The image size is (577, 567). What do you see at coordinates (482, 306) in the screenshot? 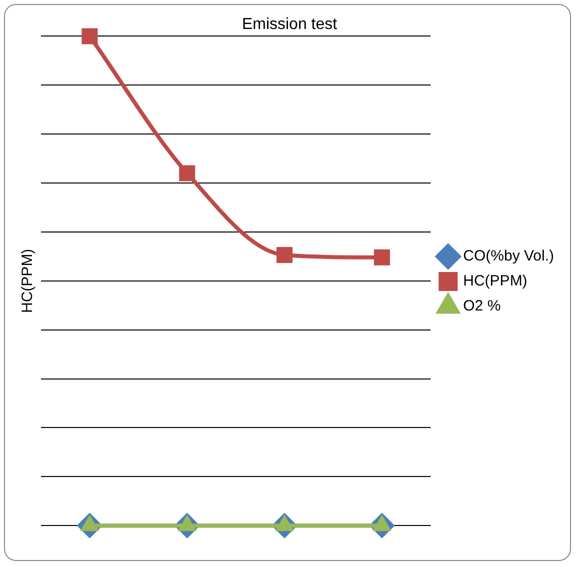
I see `legend-label: O2 %` at bounding box center [482, 306].